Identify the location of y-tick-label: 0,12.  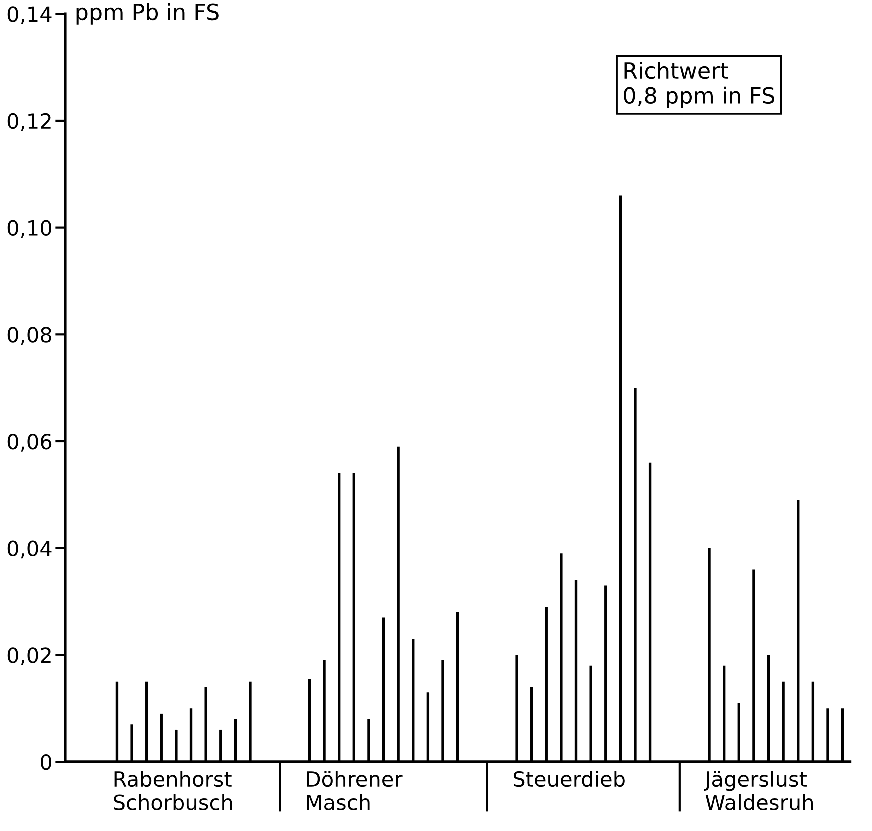
(29, 122).